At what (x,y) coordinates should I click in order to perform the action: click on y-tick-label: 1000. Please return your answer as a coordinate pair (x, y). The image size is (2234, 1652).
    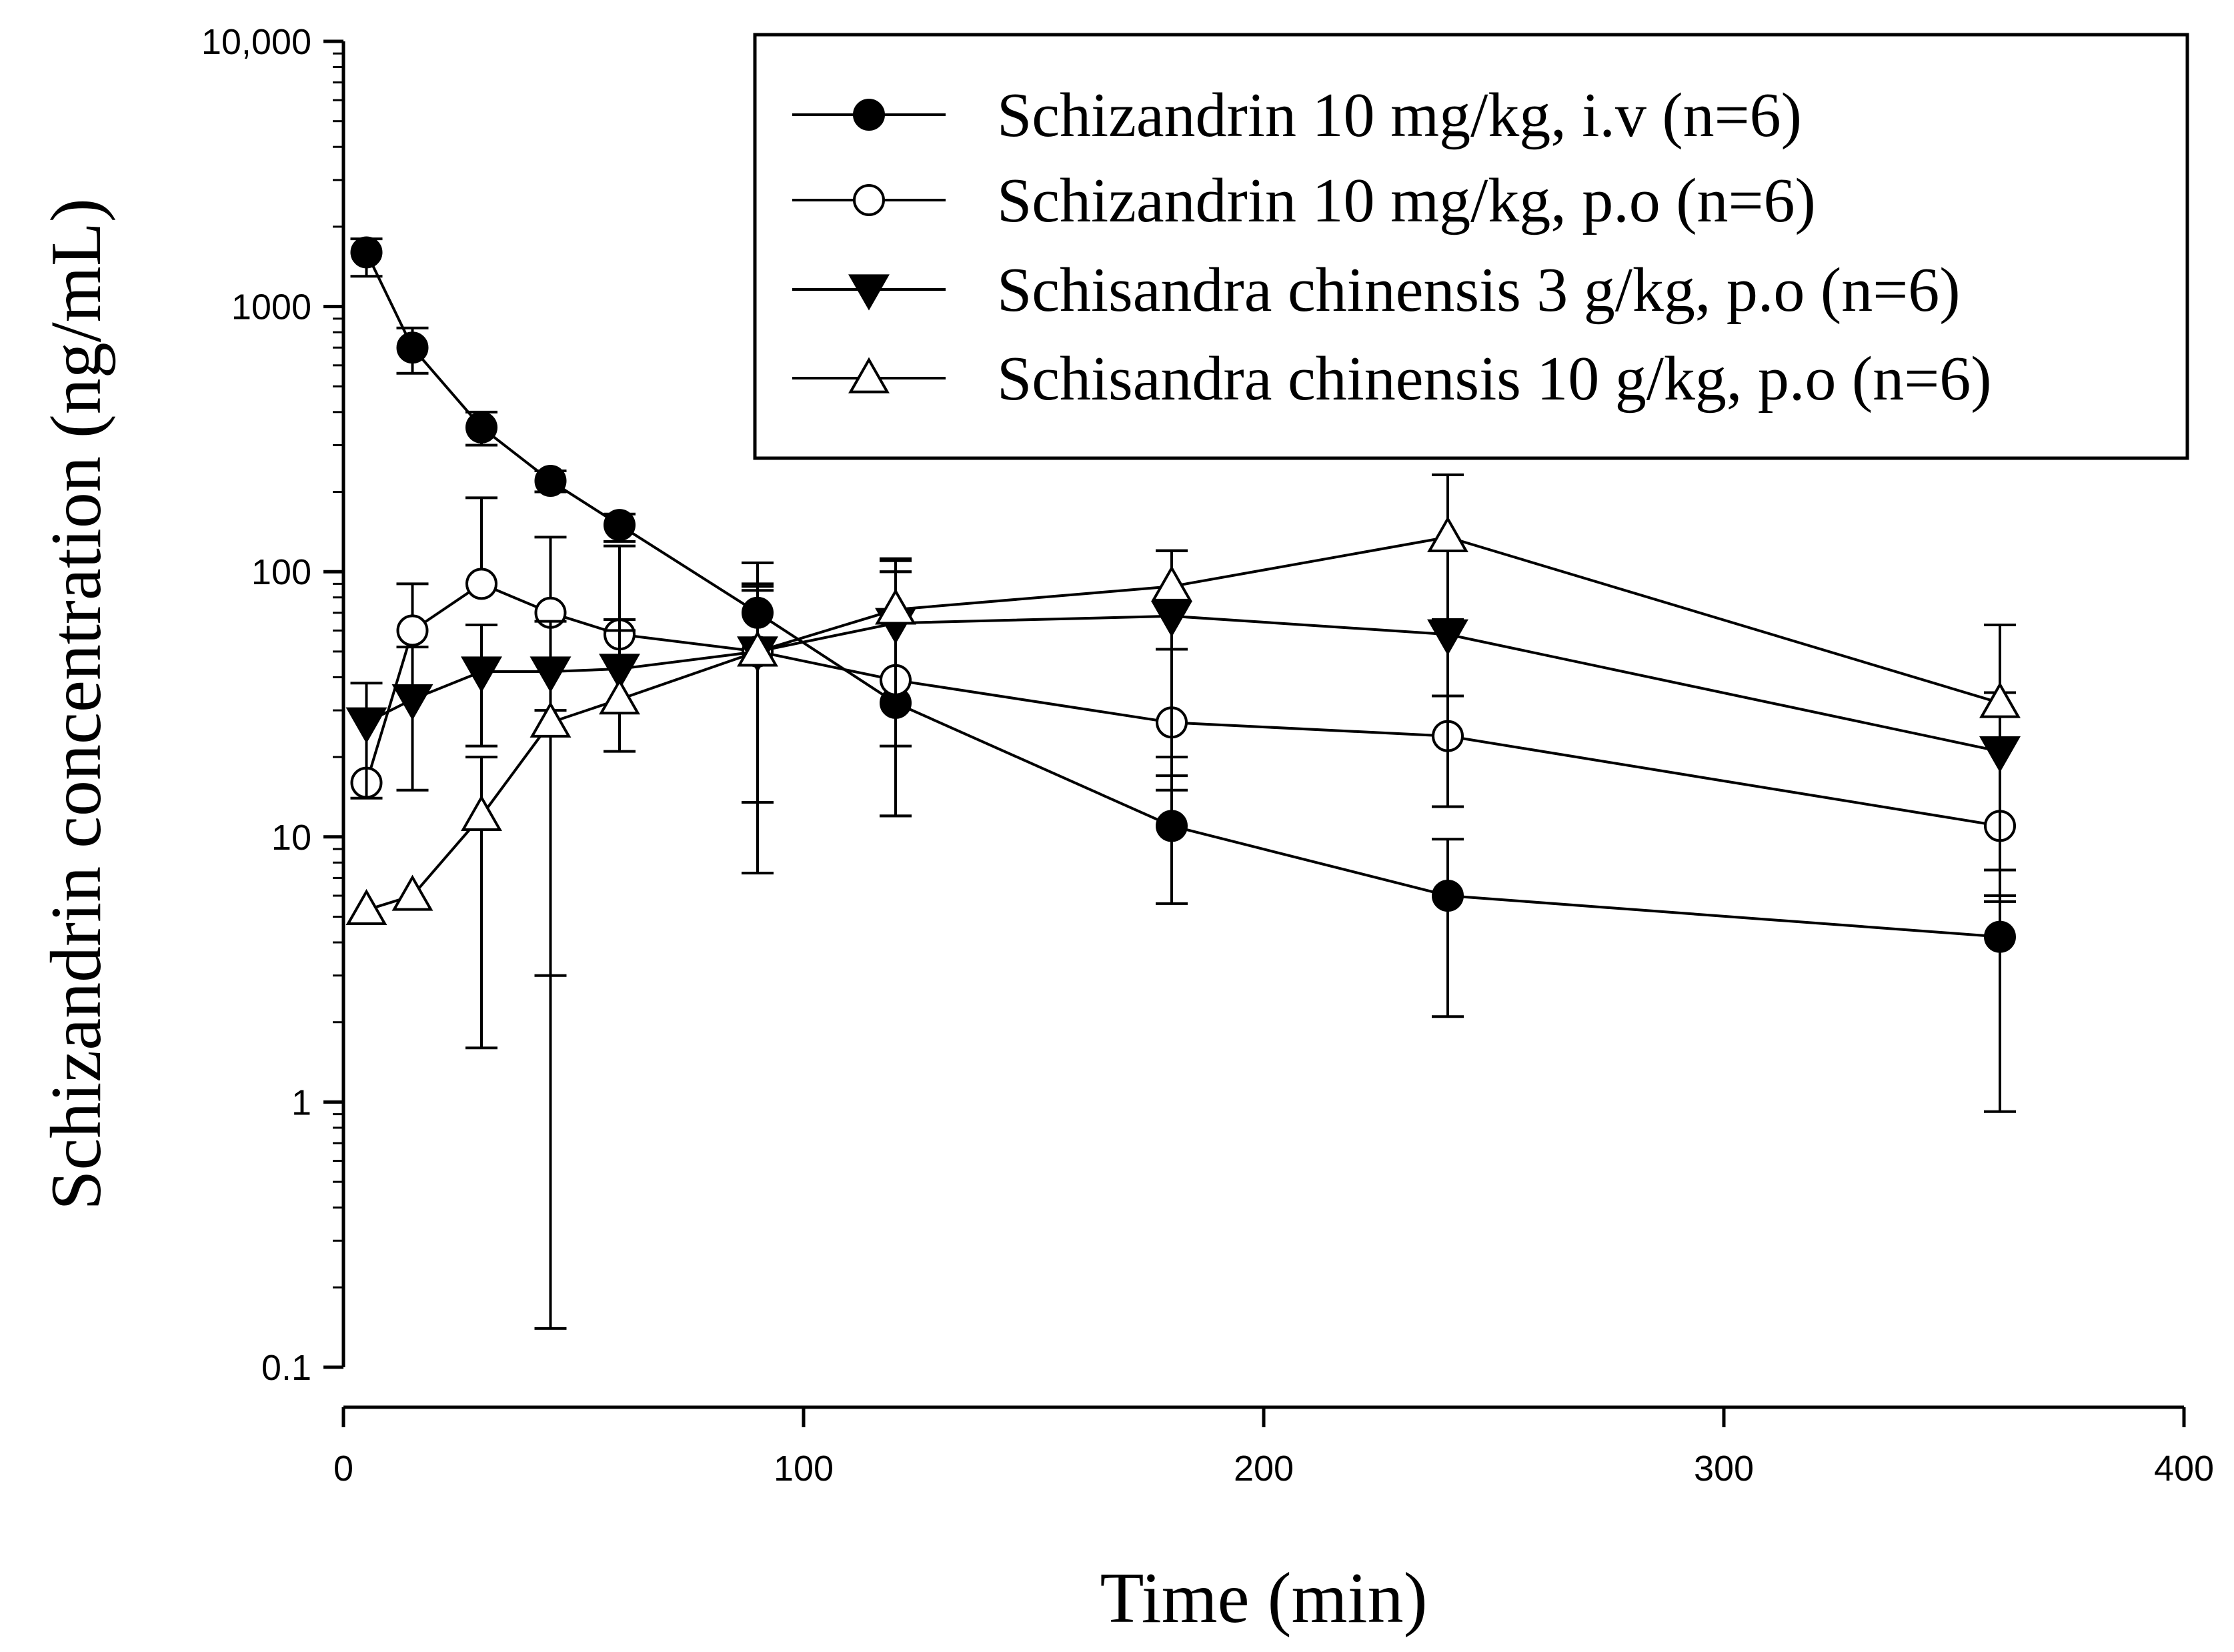
    Looking at the image, I should click on (271, 307).